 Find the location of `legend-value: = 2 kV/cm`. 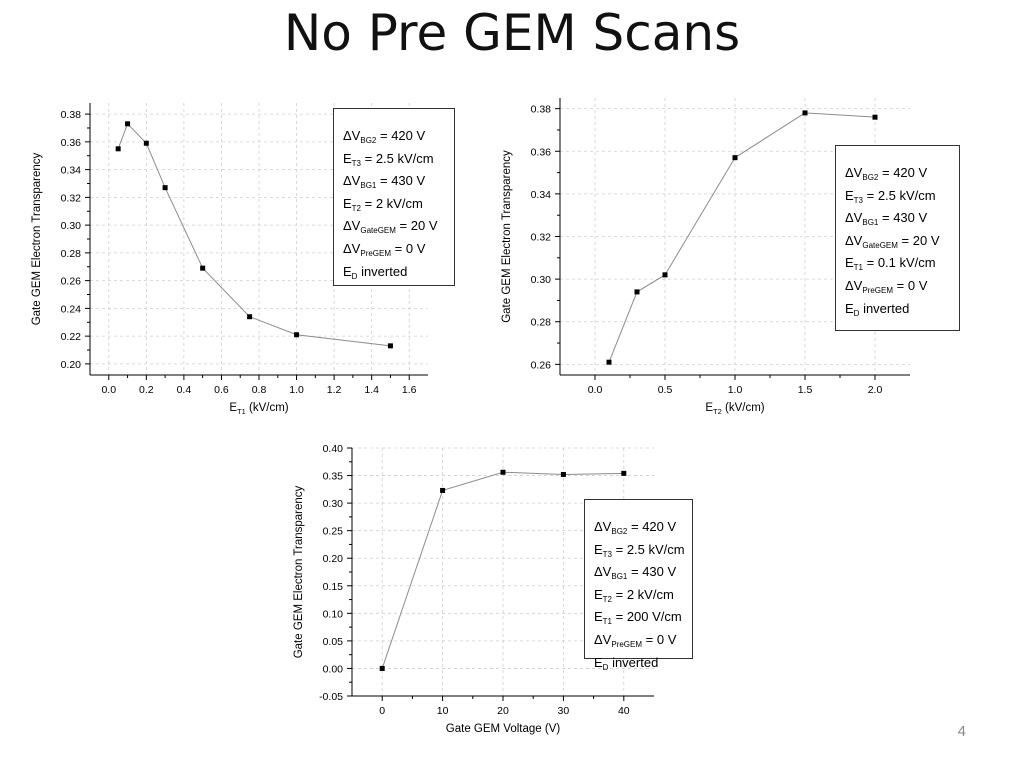

legend-value: = 2 kV/cm is located at coordinates (392, 203).